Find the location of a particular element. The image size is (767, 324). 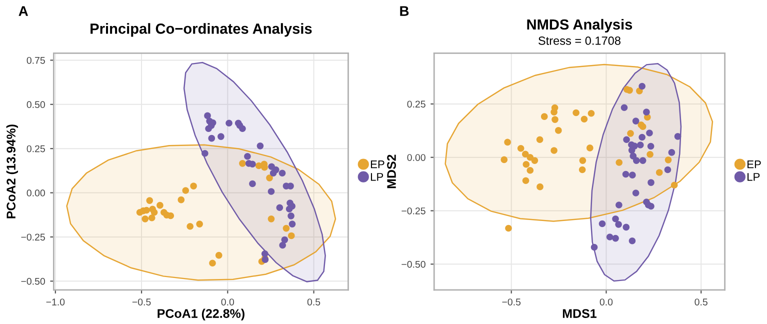

legend-label: LP is located at coordinates (754, 177).